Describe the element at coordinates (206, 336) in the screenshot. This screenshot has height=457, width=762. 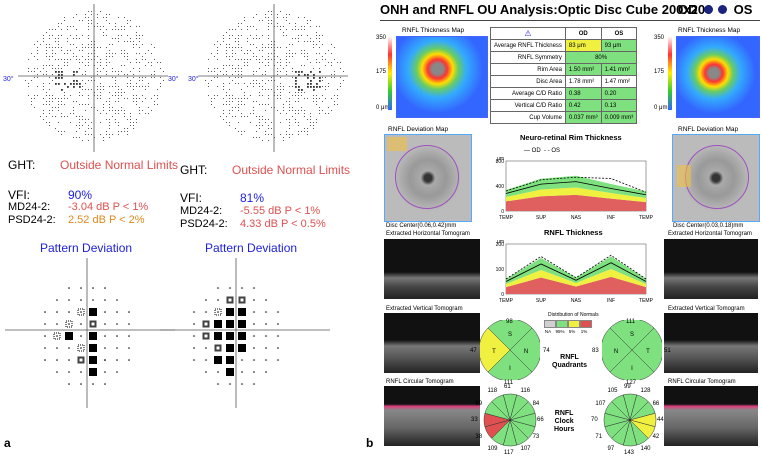
I see `pd-checker-hole` at that location.